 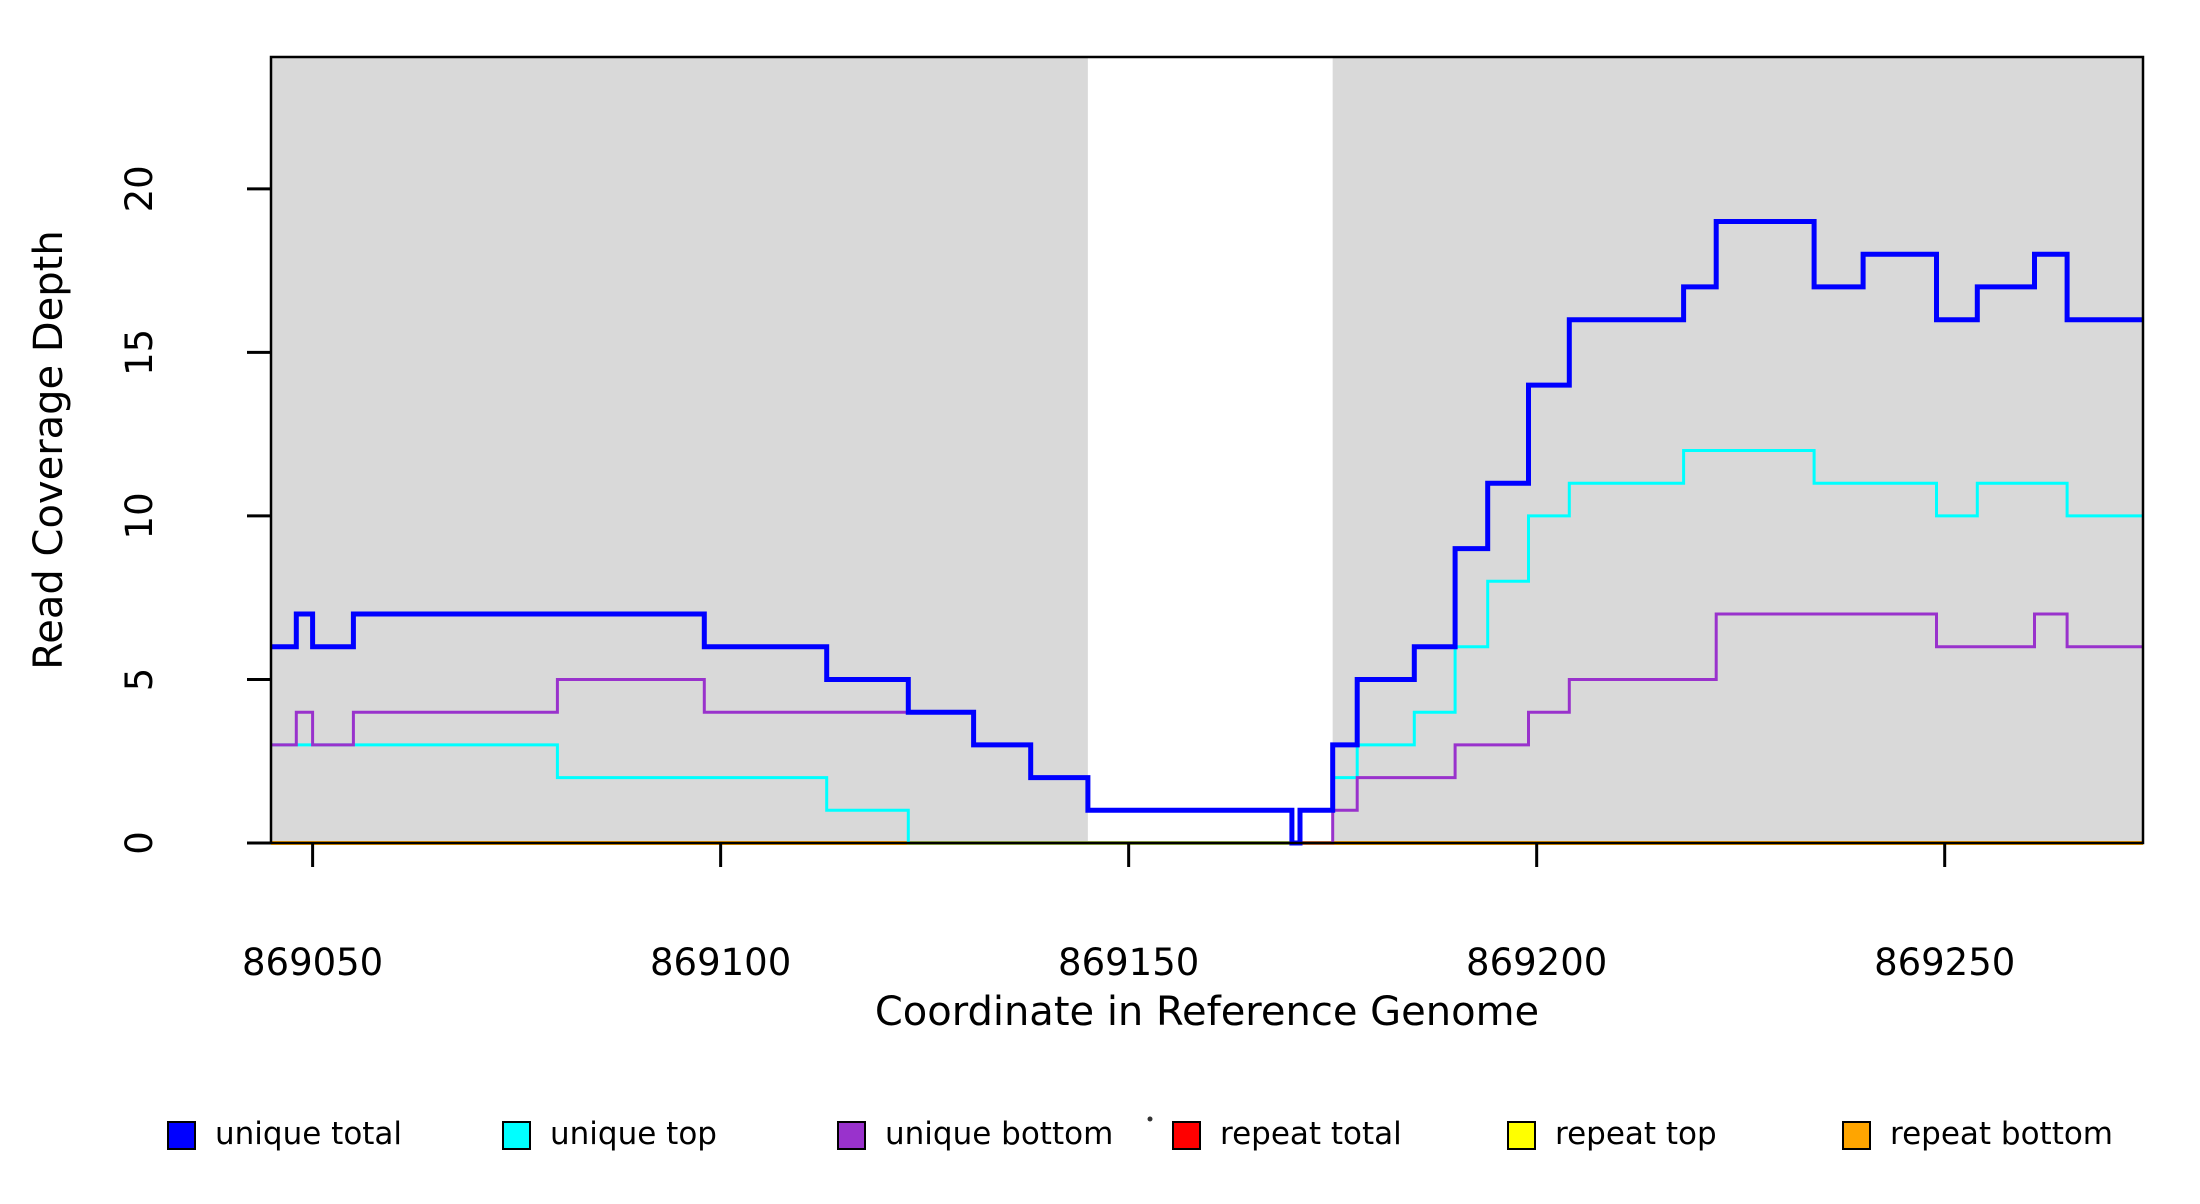 I want to click on legend-label-unique-total: unique total, so click(x=308, y=1134).